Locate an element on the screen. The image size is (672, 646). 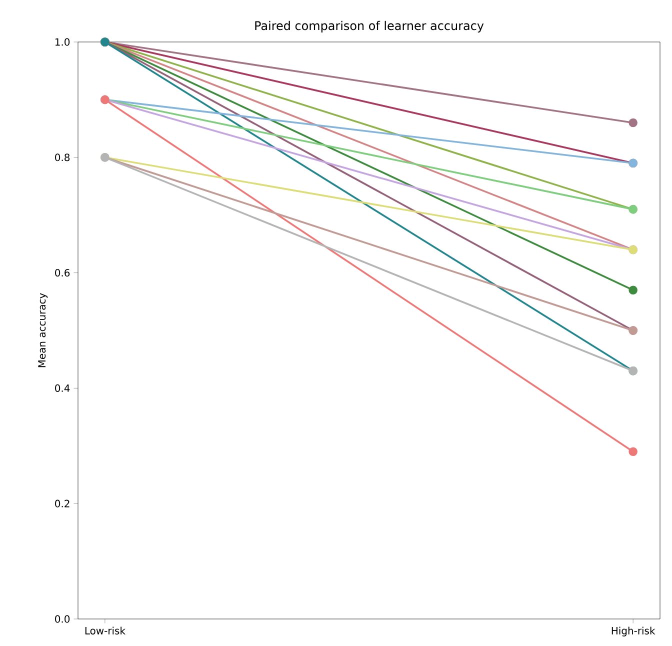
y-tick-label: 0.8 is located at coordinates (62, 158).